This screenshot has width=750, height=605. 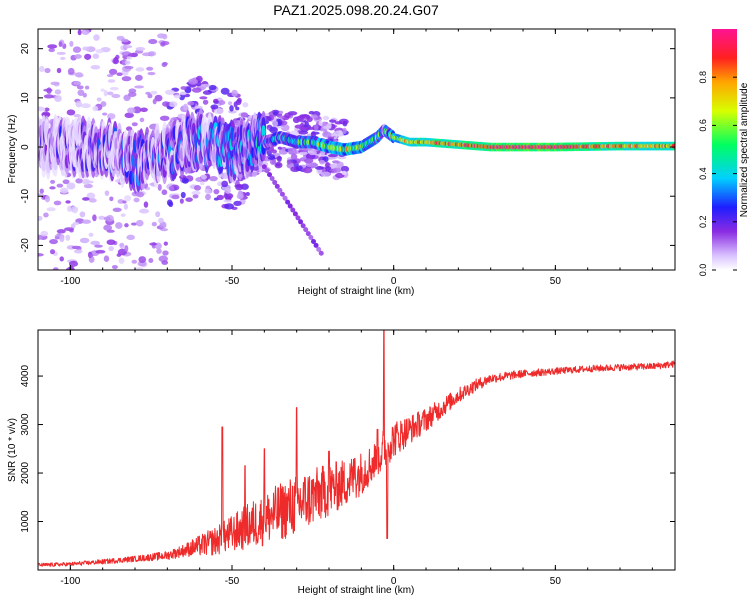 I want to click on colorbar-gradient, so click(x=724, y=149).